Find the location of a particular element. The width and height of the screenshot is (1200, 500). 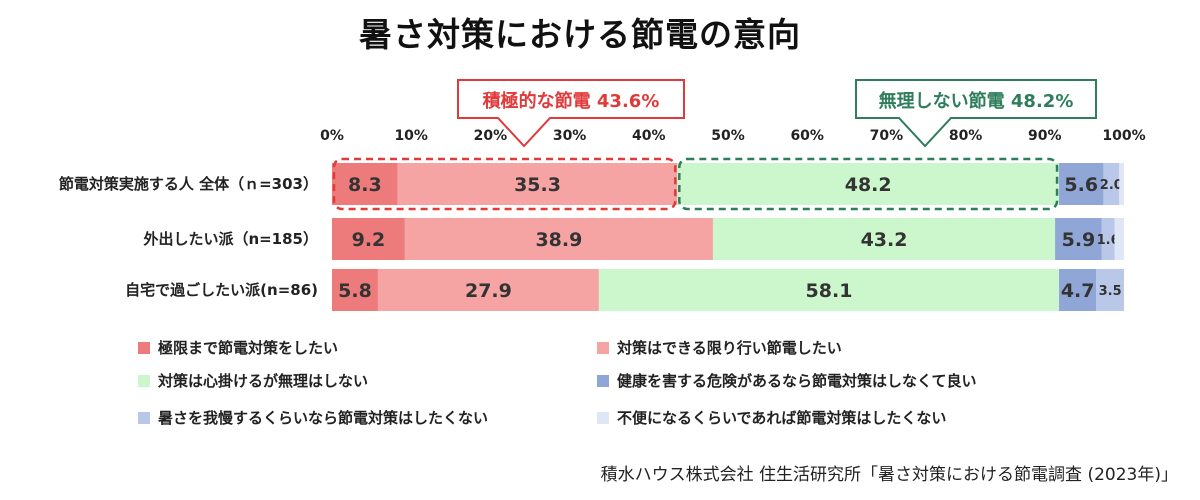

data-label: 3.5 is located at coordinates (1110, 291).